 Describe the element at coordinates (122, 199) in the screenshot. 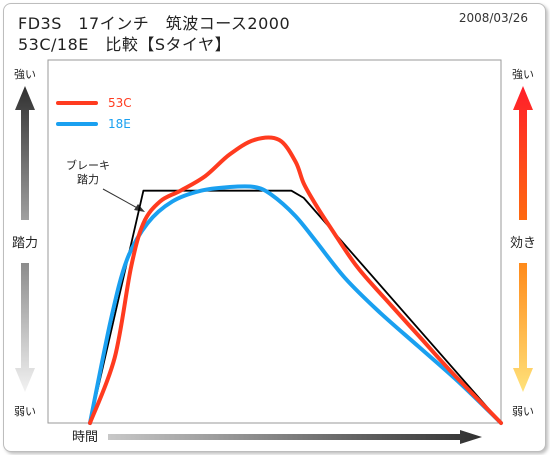

I see `brake-annotation-pointer` at that location.